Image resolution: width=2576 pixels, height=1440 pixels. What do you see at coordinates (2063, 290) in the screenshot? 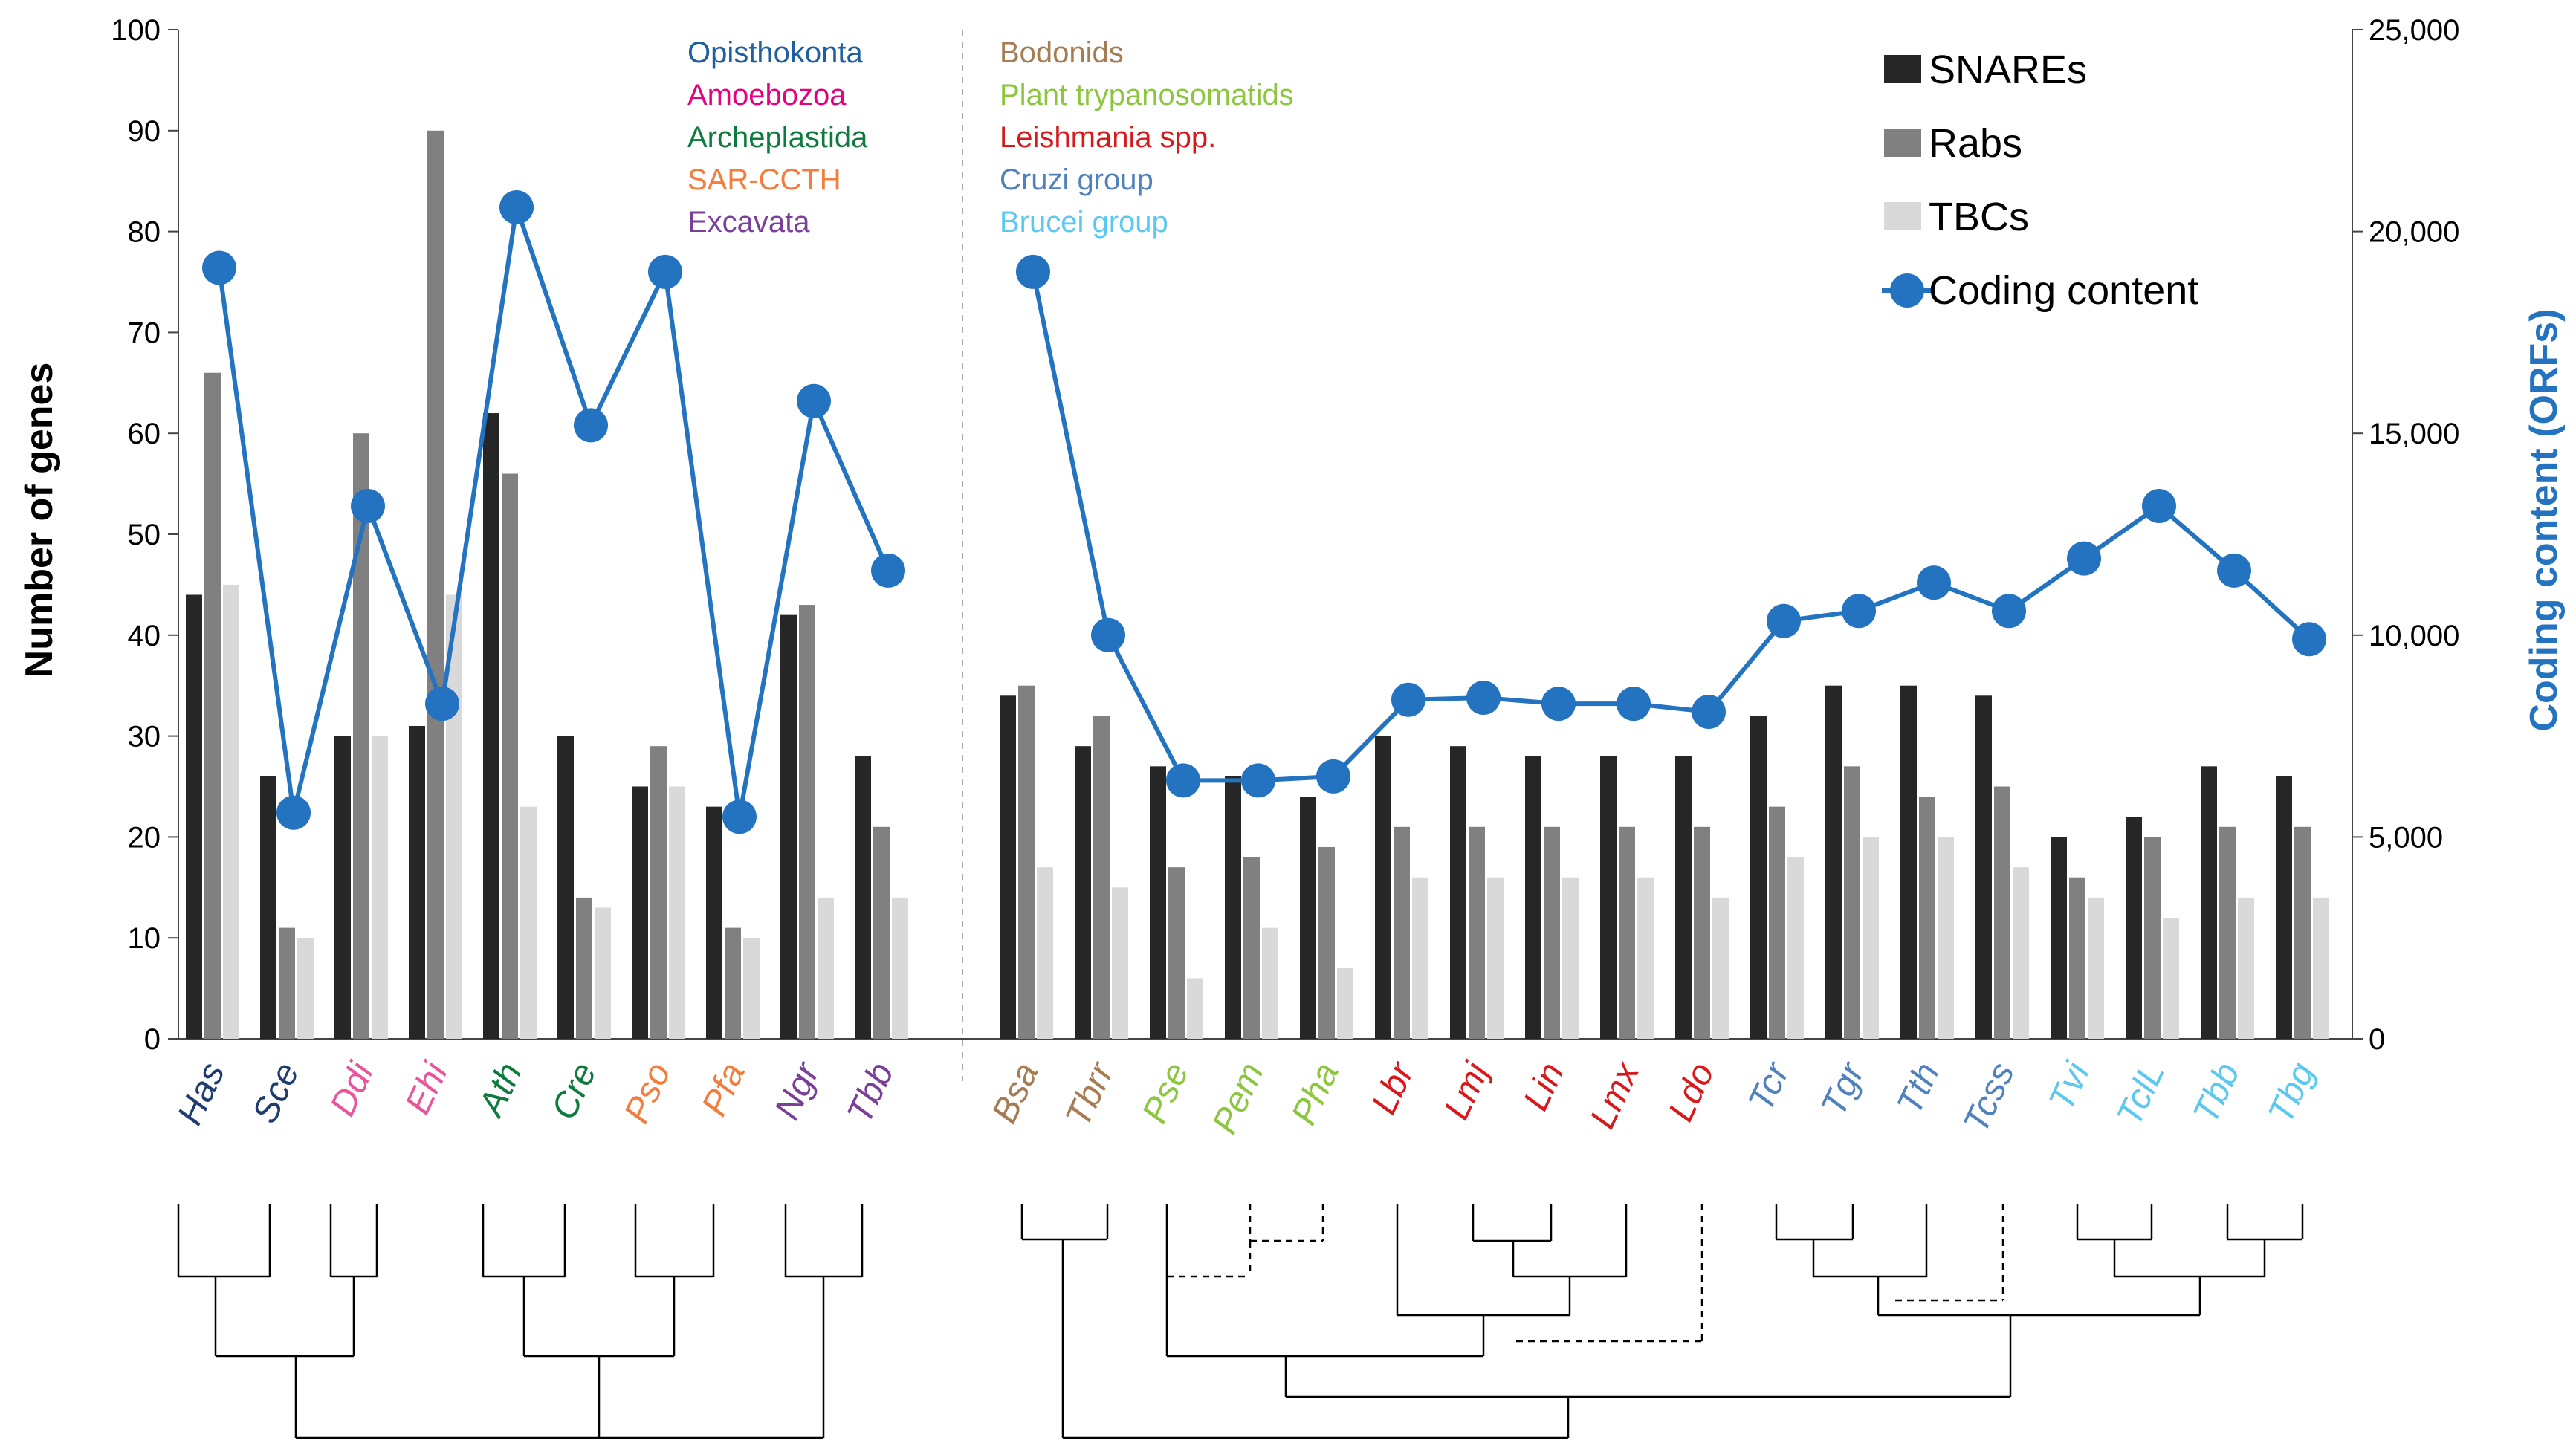
I see `legend-label: Coding content` at bounding box center [2063, 290].